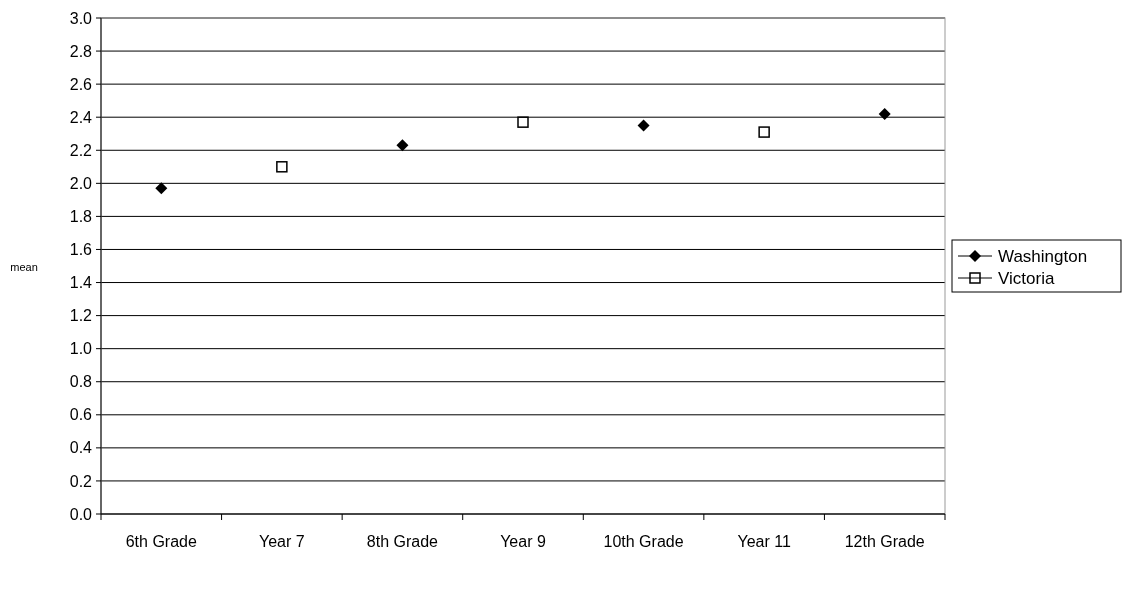 The image size is (1133, 592). Describe the element at coordinates (24, 267) in the screenshot. I see `y-axis-title: mean` at that location.